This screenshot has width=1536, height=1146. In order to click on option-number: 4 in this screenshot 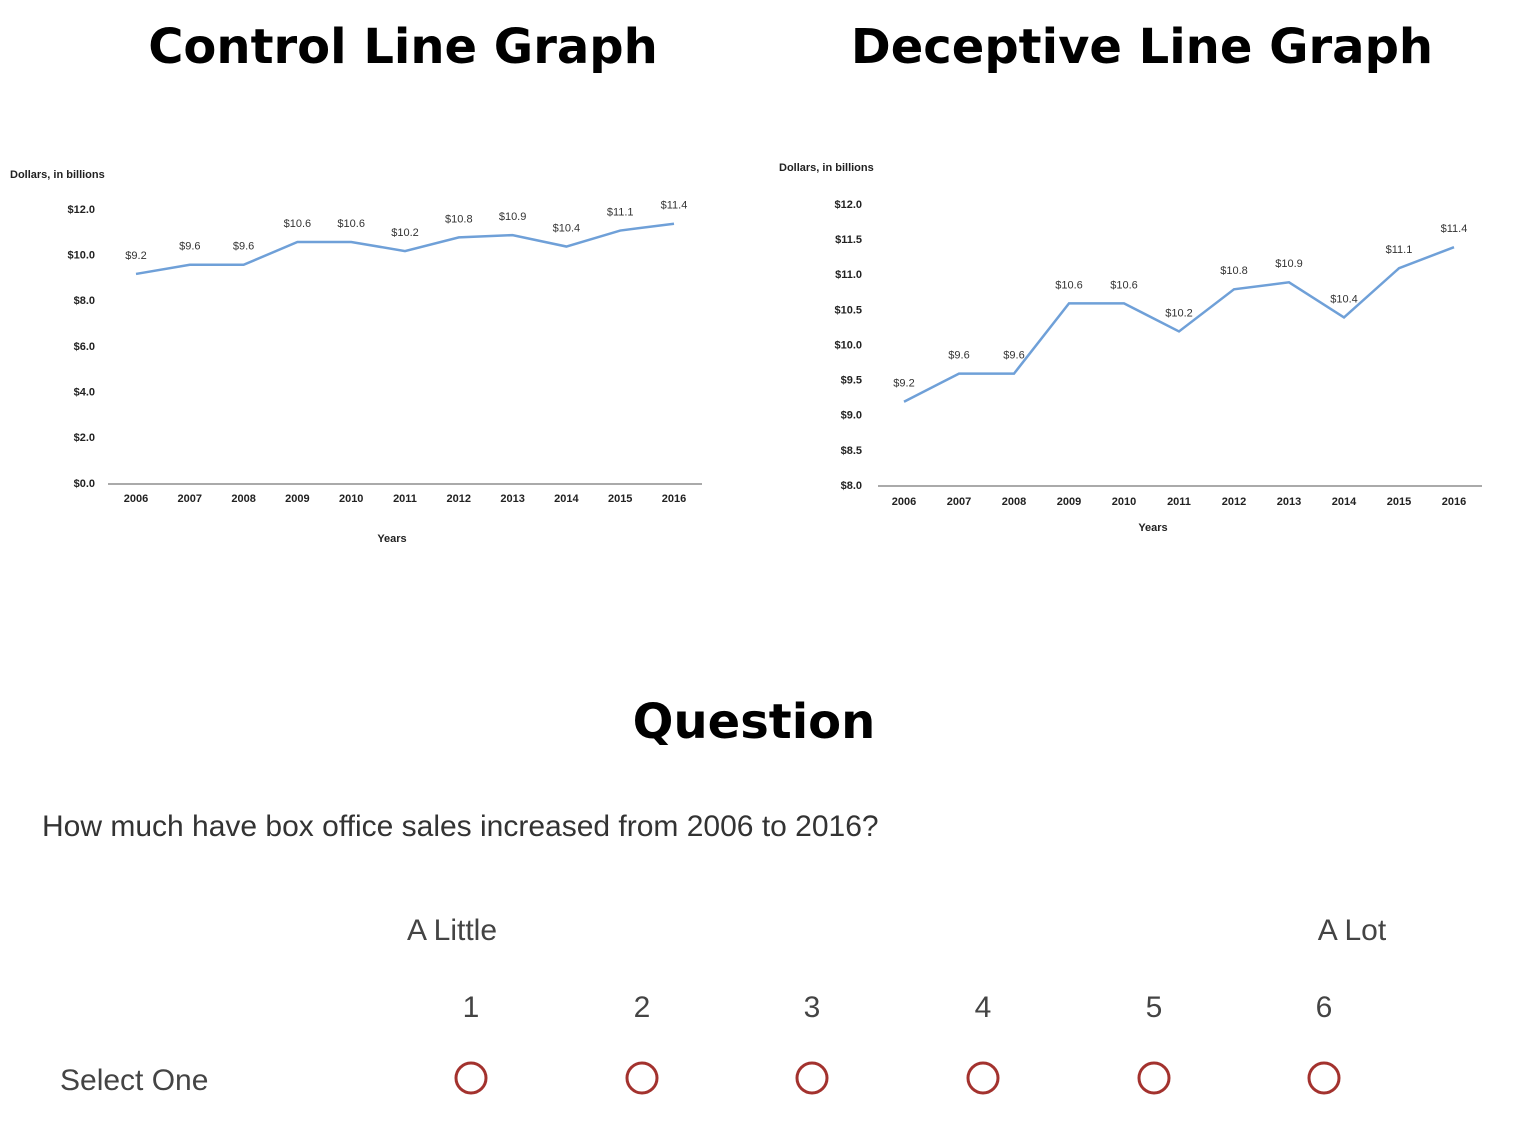, I will do `click(983, 1007)`.